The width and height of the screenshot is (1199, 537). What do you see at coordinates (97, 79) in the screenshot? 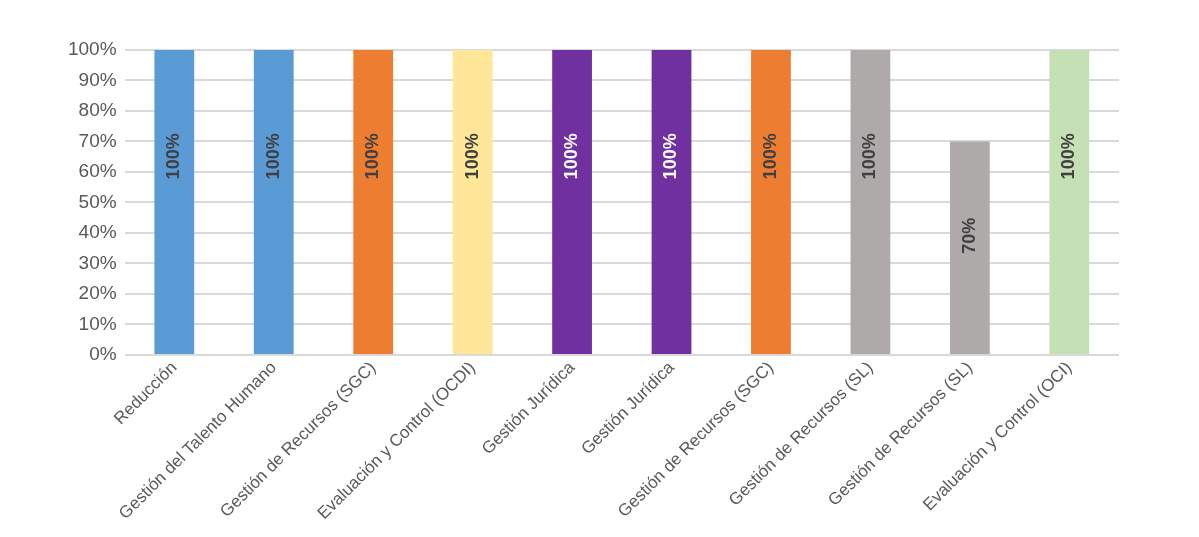
I see `y-tick-label: 90%` at bounding box center [97, 79].